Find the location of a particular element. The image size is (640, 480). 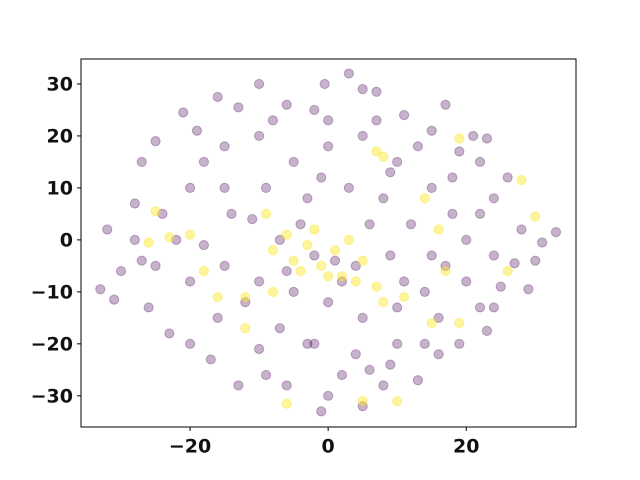

x-tick-label: 0 is located at coordinates (328, 447).